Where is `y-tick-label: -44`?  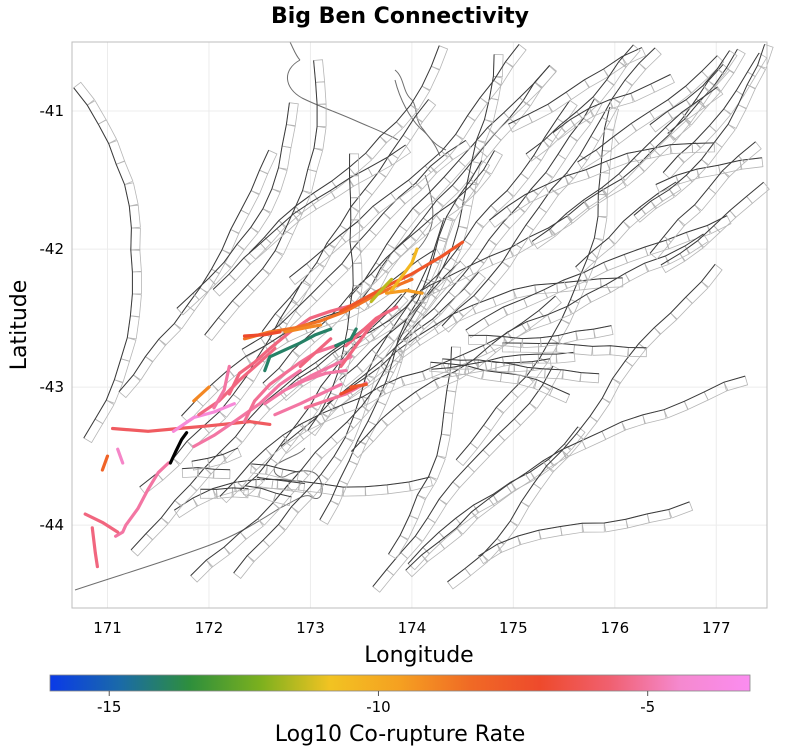
y-tick-label: -44 is located at coordinates (52, 525).